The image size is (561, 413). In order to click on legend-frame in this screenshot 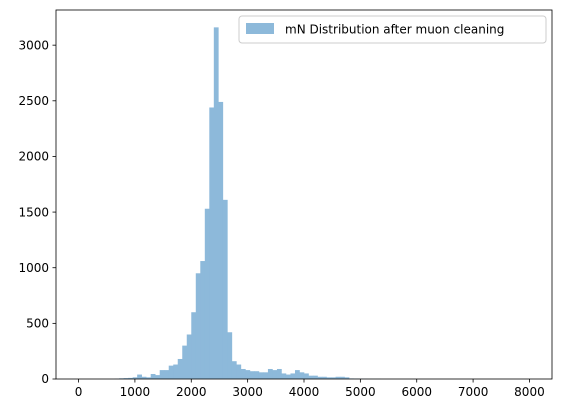, I will do `click(392, 29)`.